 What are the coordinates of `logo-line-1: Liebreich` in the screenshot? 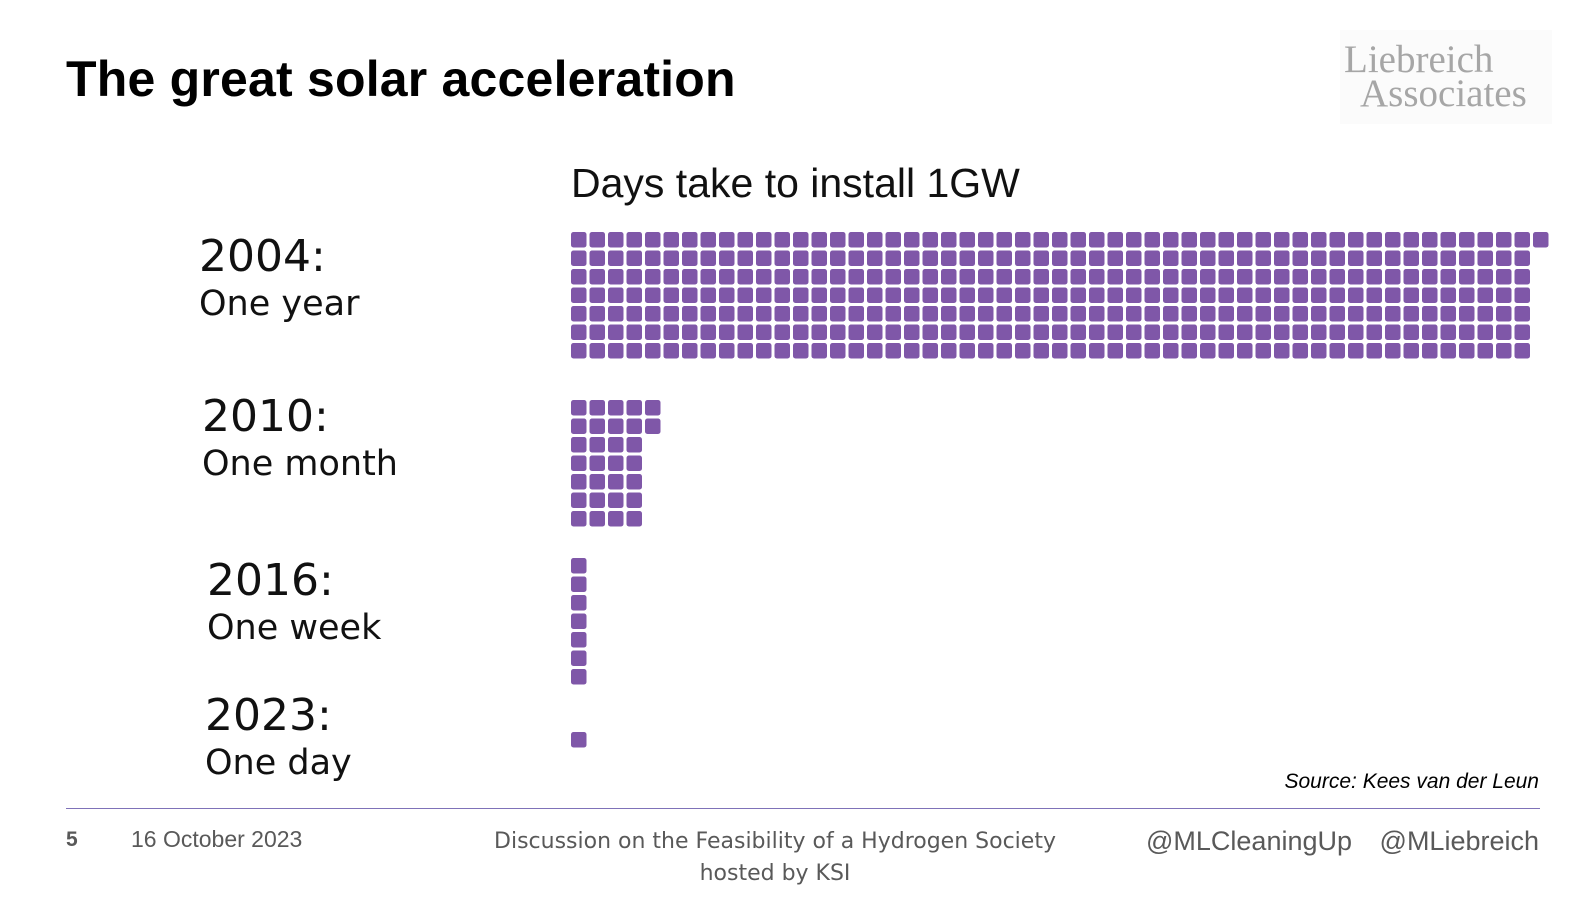 It's located at (1419, 59).